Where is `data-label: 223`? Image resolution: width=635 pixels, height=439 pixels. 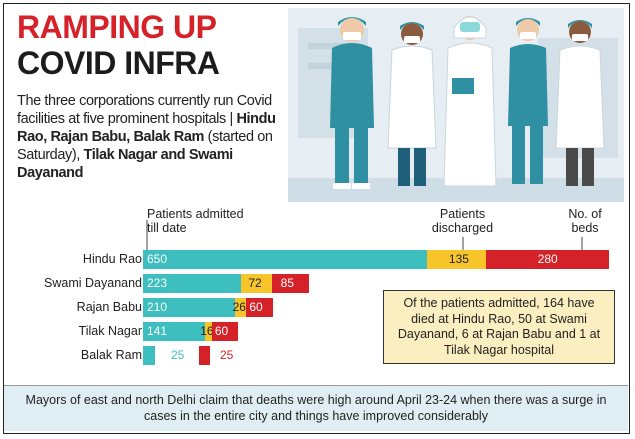 data-label: 223 is located at coordinates (157, 283).